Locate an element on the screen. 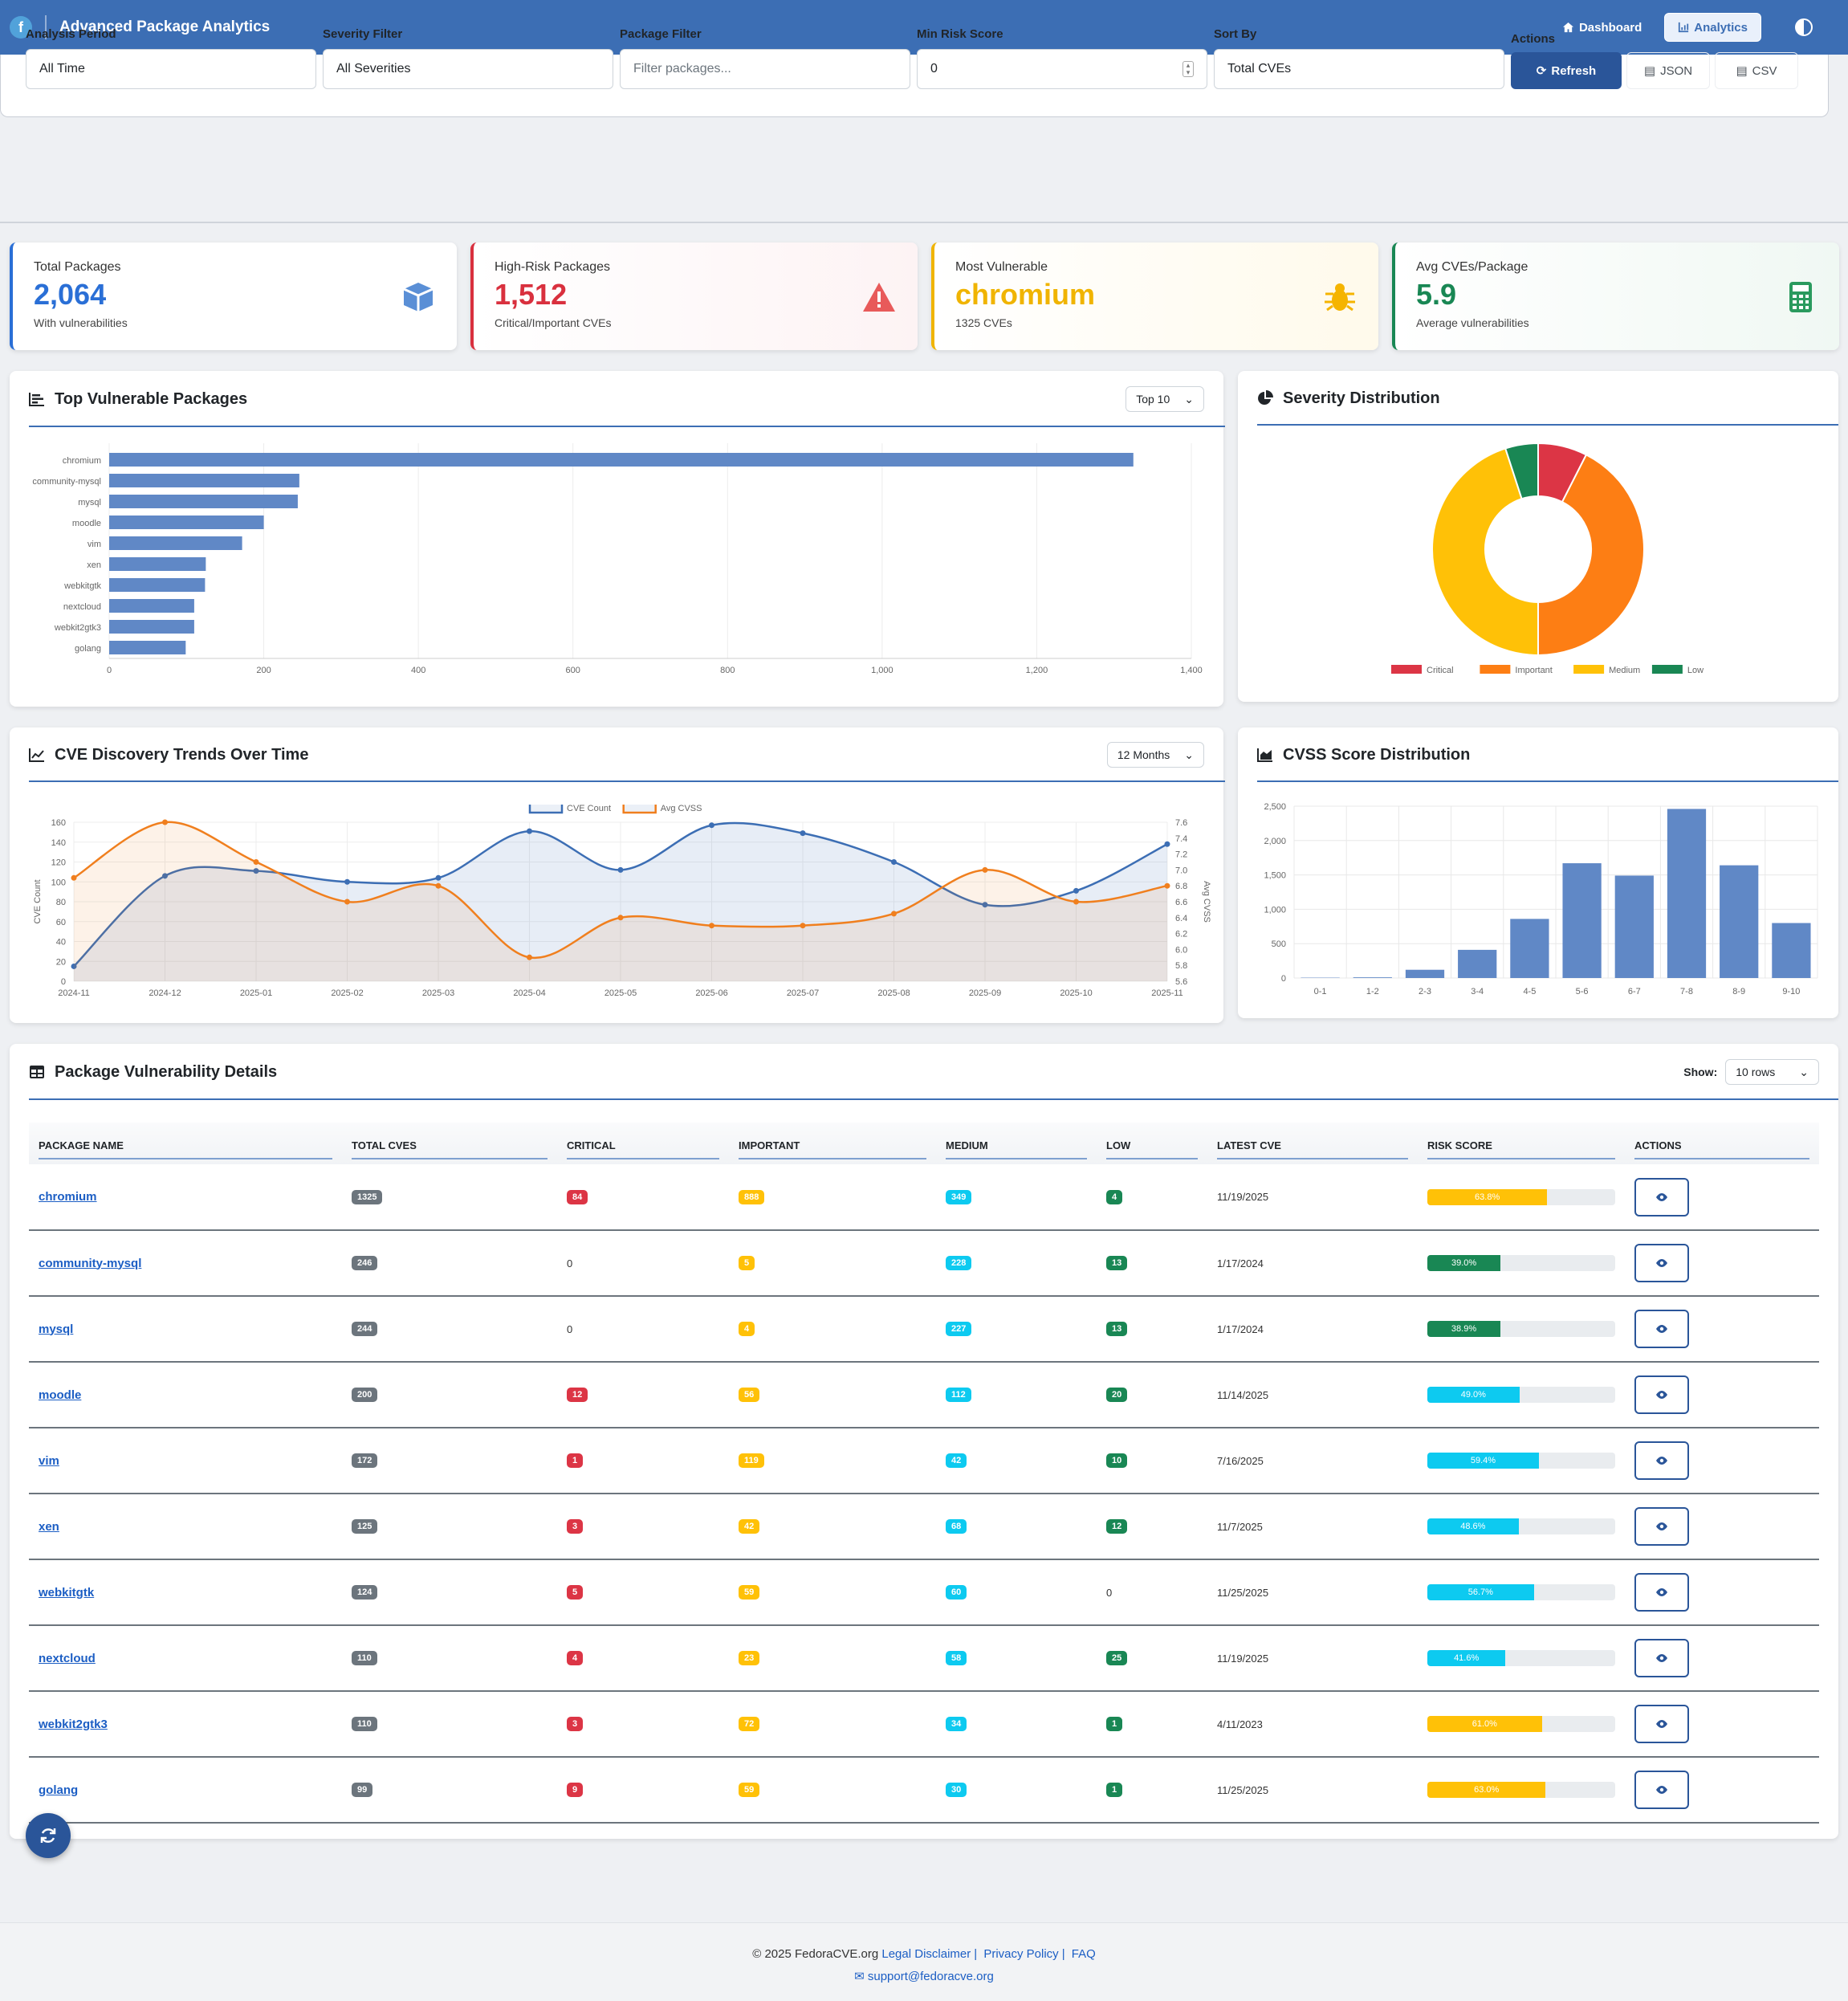 The height and width of the screenshot is (2001, 1848). sort-by-select: Total CVEs is located at coordinates (1359, 69).